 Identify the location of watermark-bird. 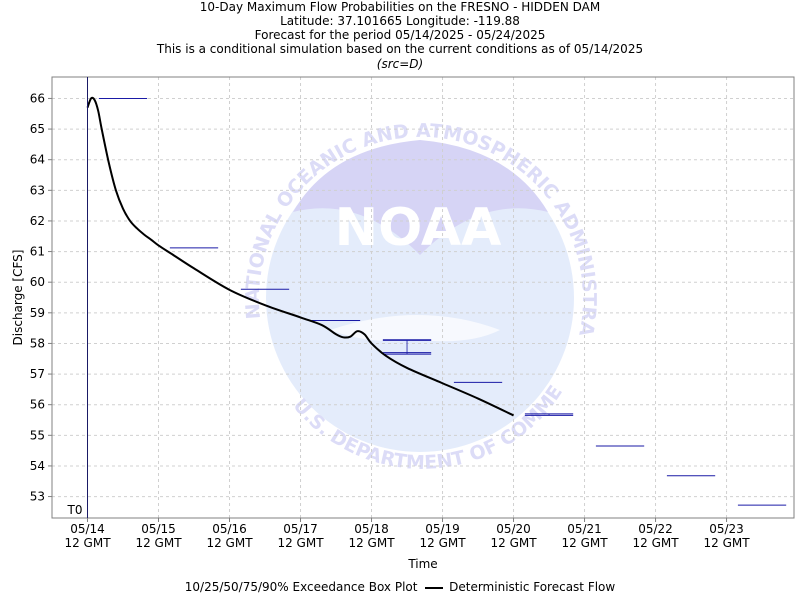
(420, 197).